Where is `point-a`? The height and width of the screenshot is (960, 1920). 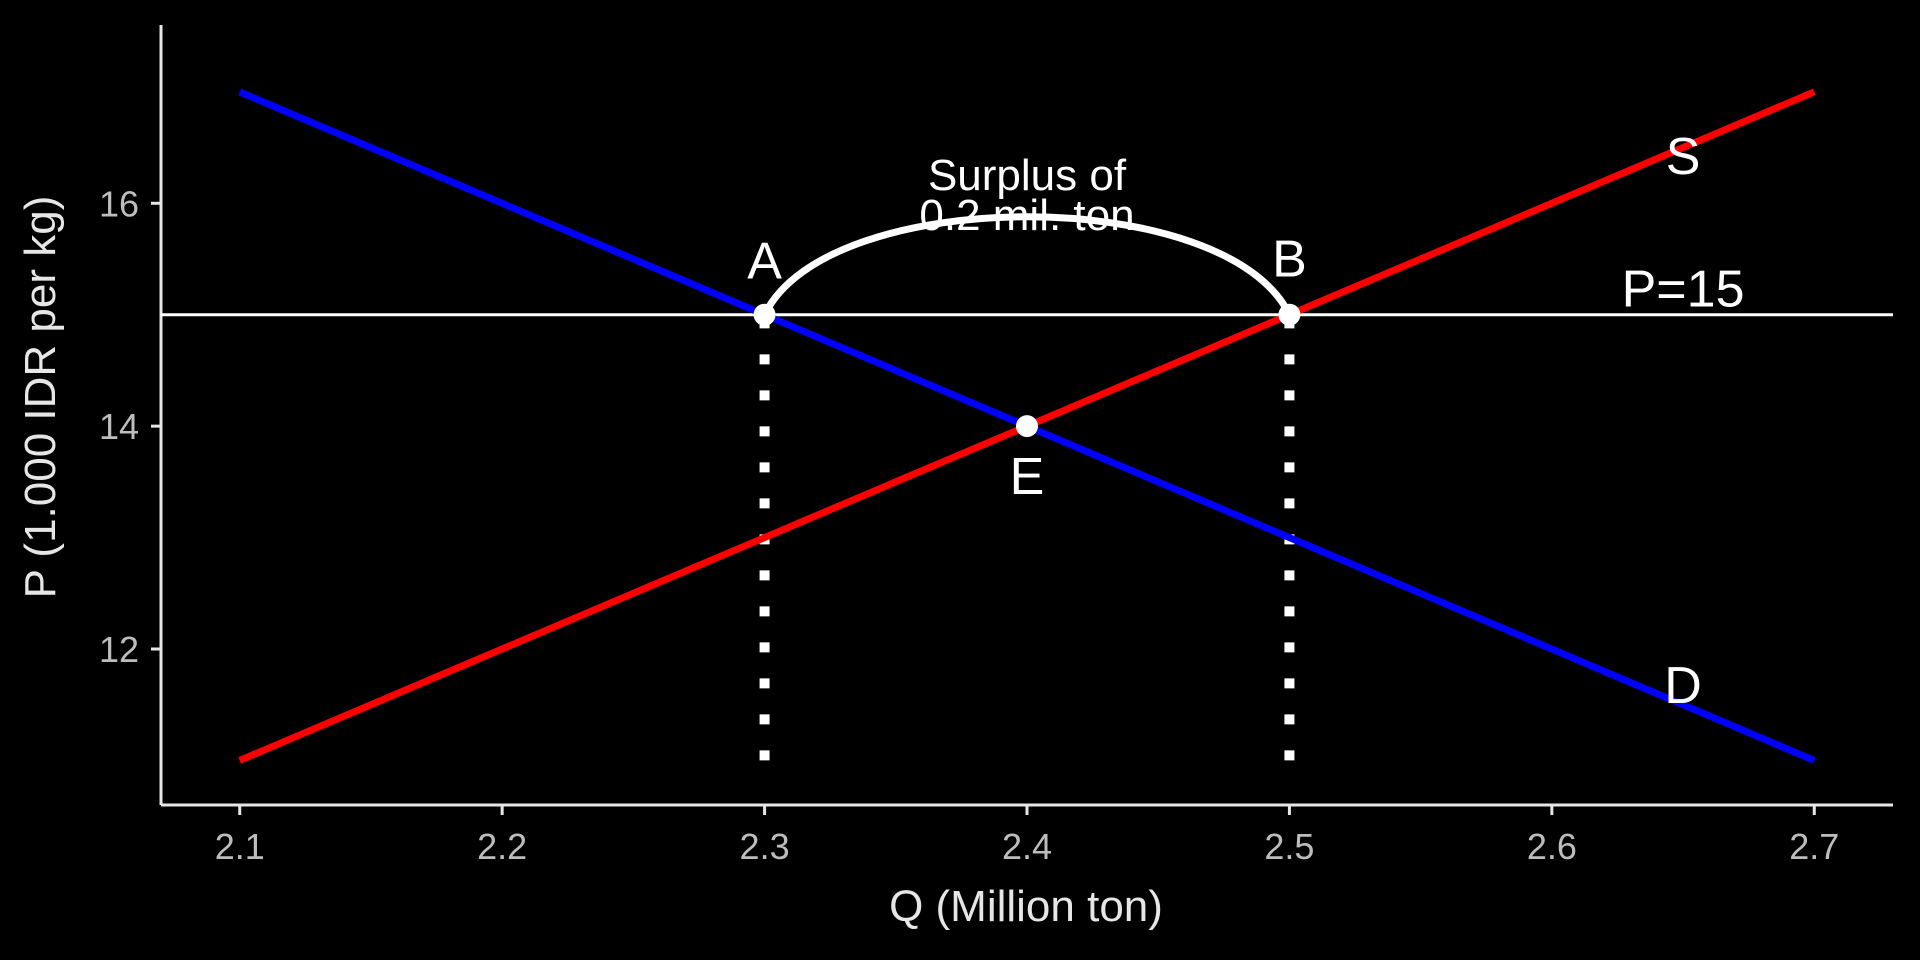
point-a is located at coordinates (764, 314).